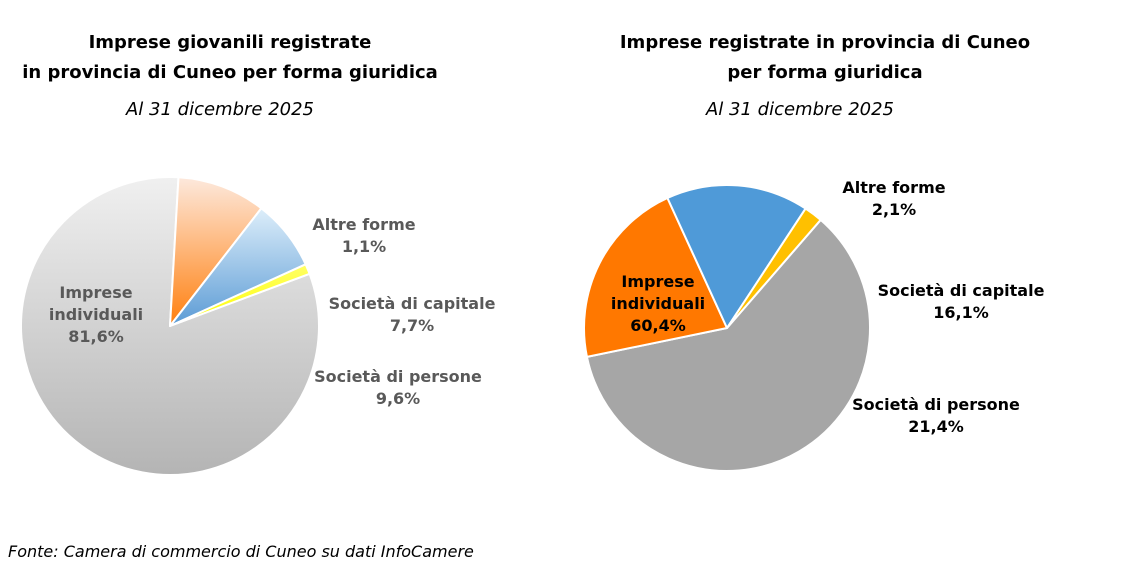  What do you see at coordinates (412, 314) in the screenshot?
I see `slice-label-societa-di-capitale-left: Società di capitale 7,7%` at bounding box center [412, 314].